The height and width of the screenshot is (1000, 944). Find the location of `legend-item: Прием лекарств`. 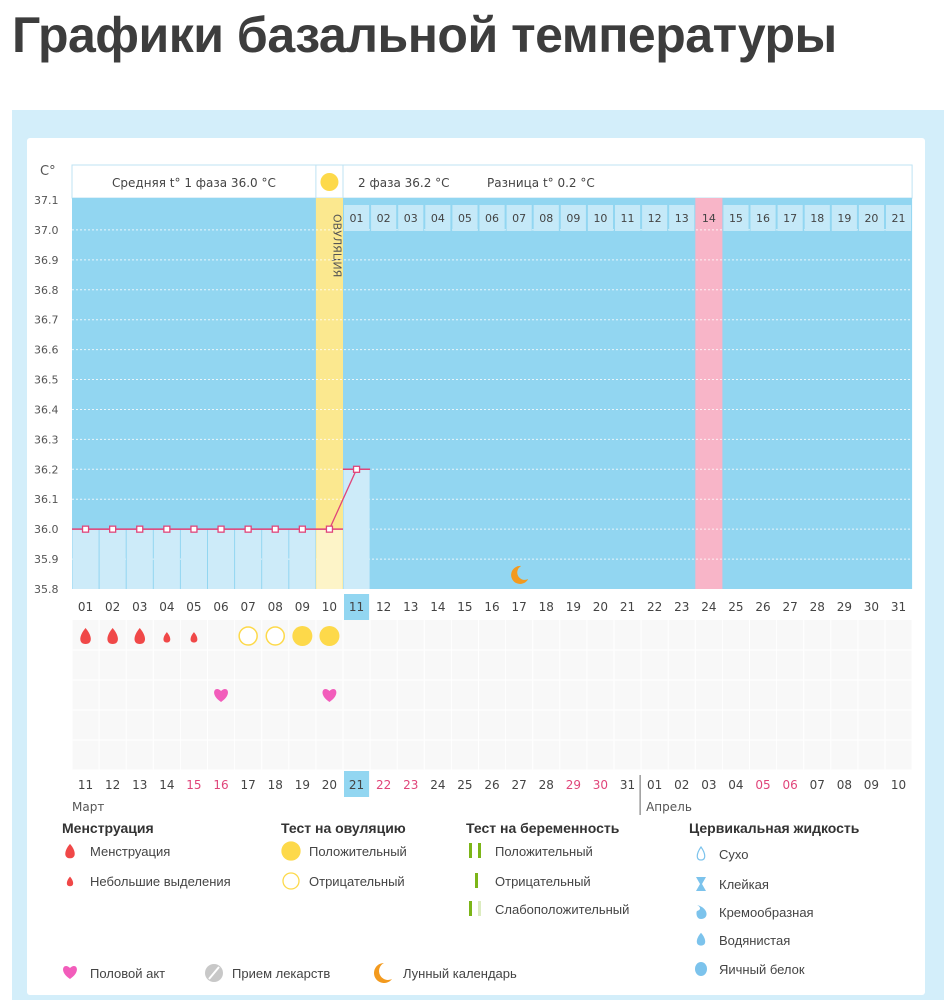

legend-item: Прием лекарств is located at coordinates (281, 973).